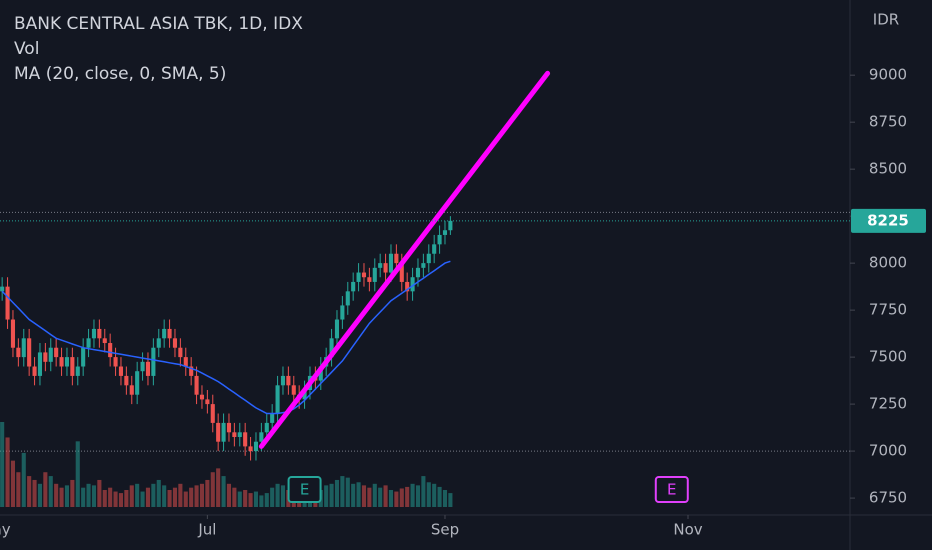  Describe the element at coordinates (445, 530) in the screenshot. I see `x-tick-label: Sep` at that location.